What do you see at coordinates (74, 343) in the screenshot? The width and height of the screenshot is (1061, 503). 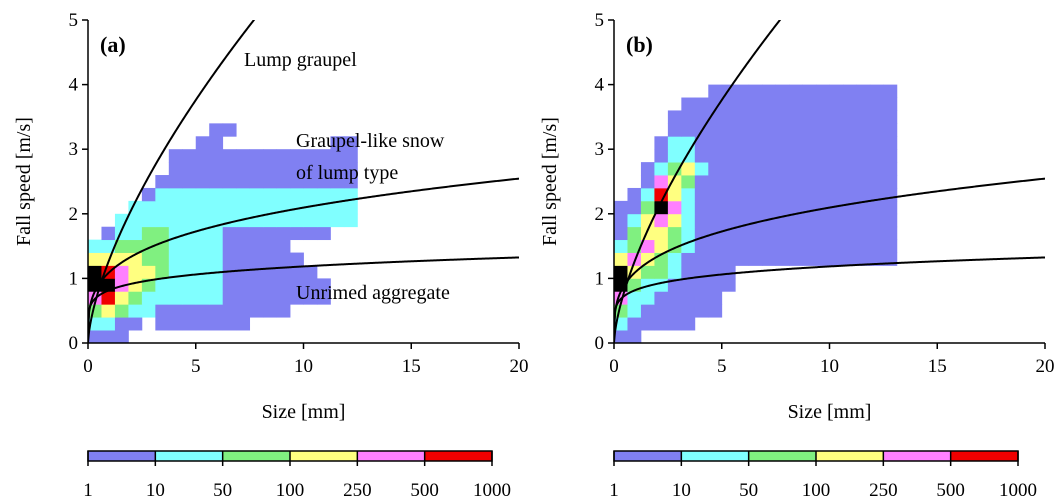 I see `y-tick-label: 0` at bounding box center [74, 343].